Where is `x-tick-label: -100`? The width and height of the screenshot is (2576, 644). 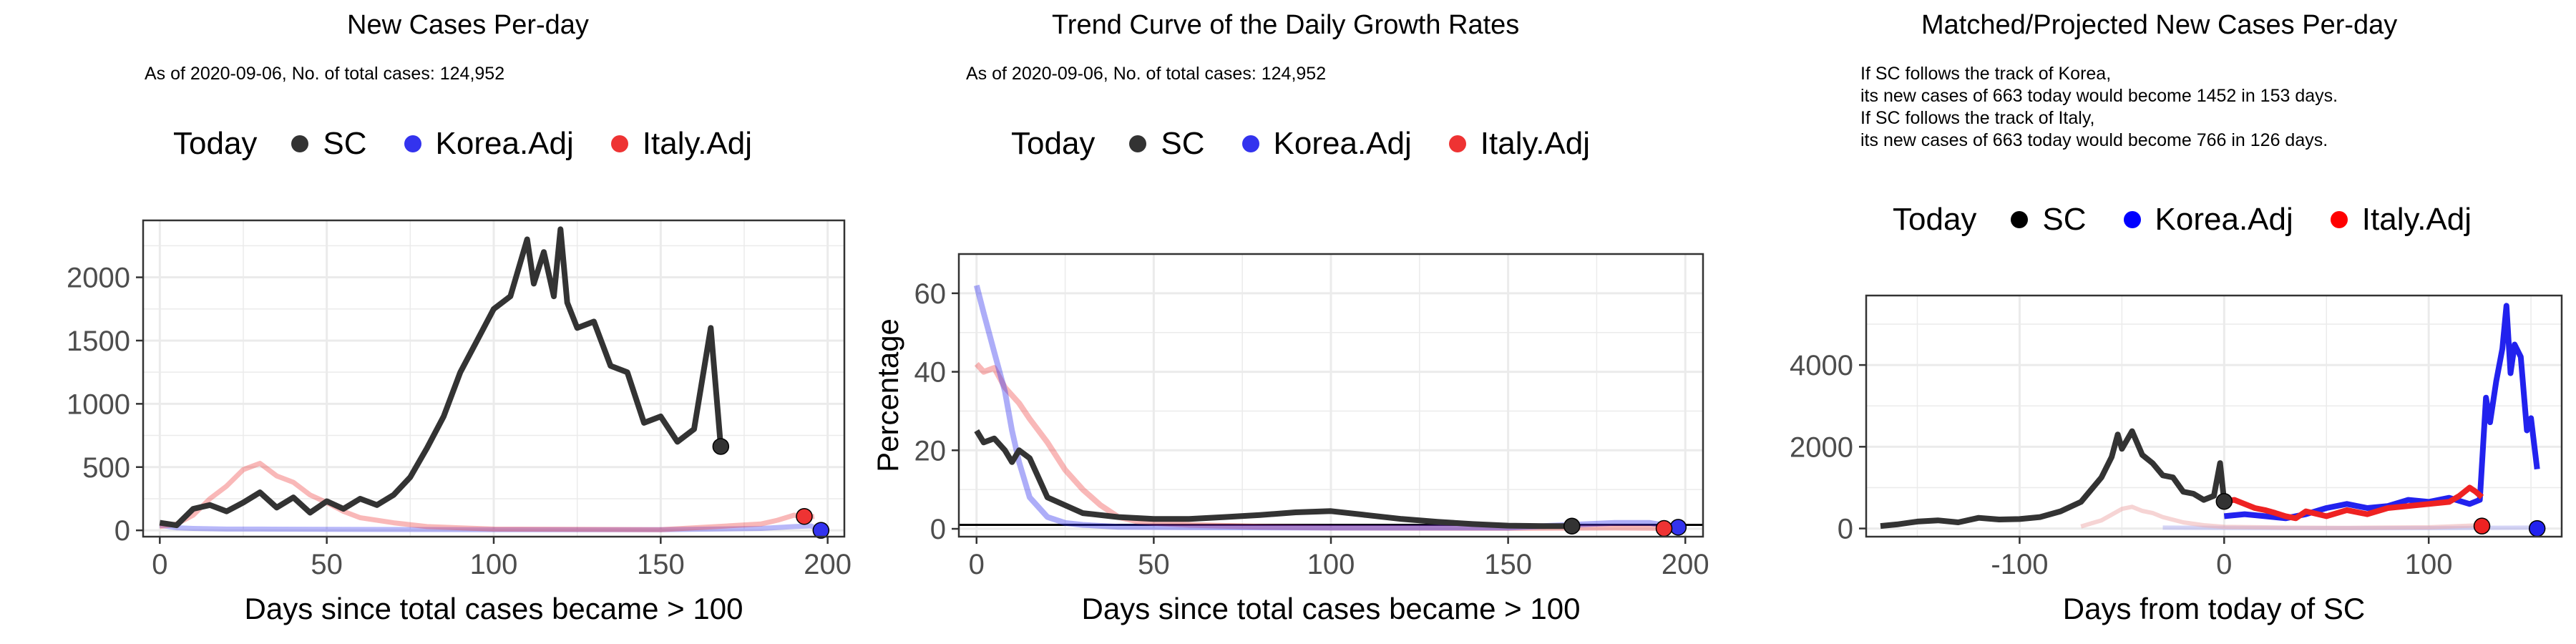
x-tick-label: -100 is located at coordinates (2019, 564).